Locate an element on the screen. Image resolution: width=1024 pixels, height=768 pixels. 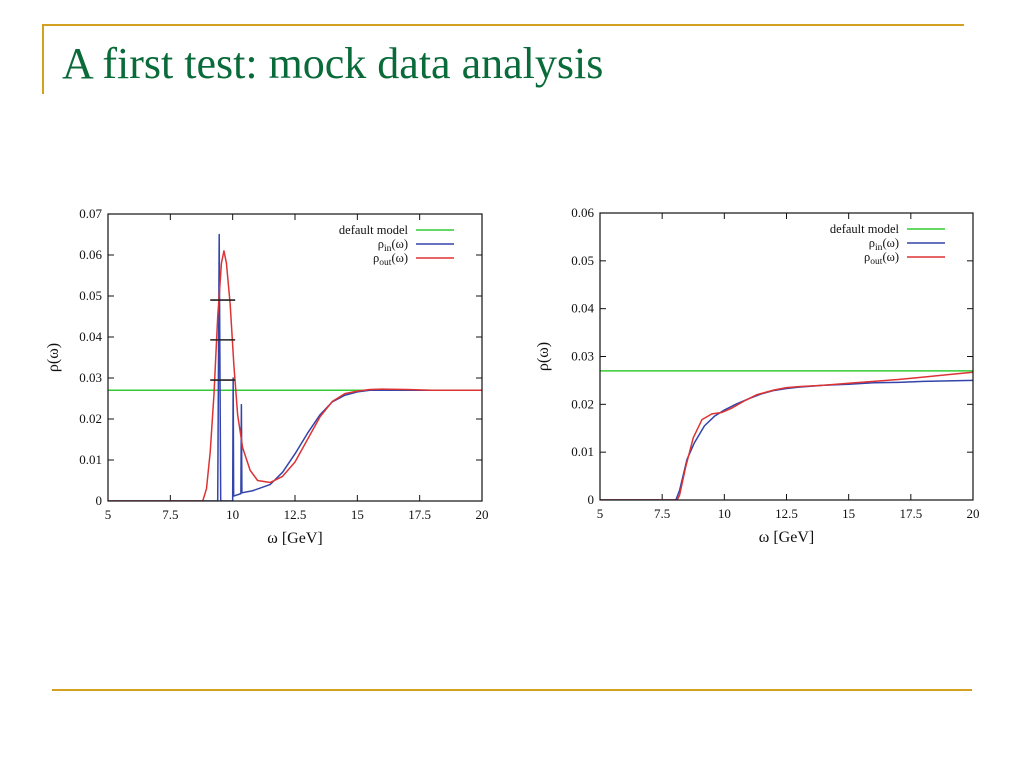
slide-title: A first test: mock data analysis is located at coordinates (333, 63).